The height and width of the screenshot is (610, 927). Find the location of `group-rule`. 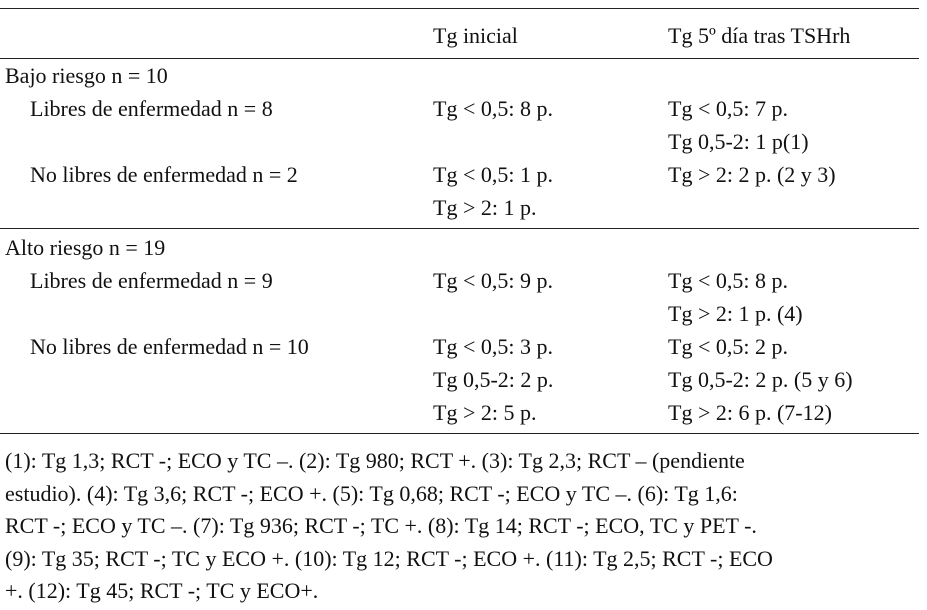

group-rule is located at coordinates (459, 228).